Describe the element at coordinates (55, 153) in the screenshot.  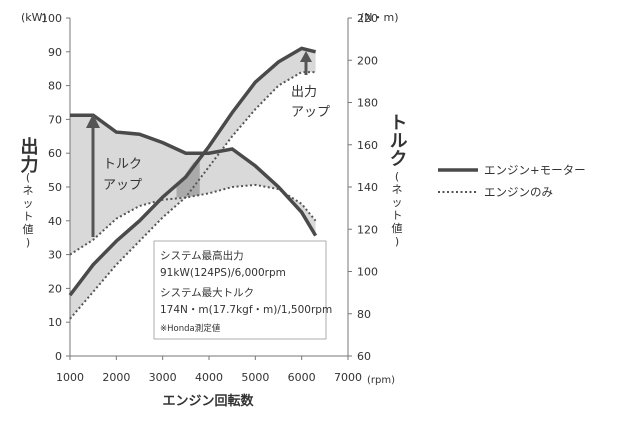
I see `left-tick-label: 60` at that location.